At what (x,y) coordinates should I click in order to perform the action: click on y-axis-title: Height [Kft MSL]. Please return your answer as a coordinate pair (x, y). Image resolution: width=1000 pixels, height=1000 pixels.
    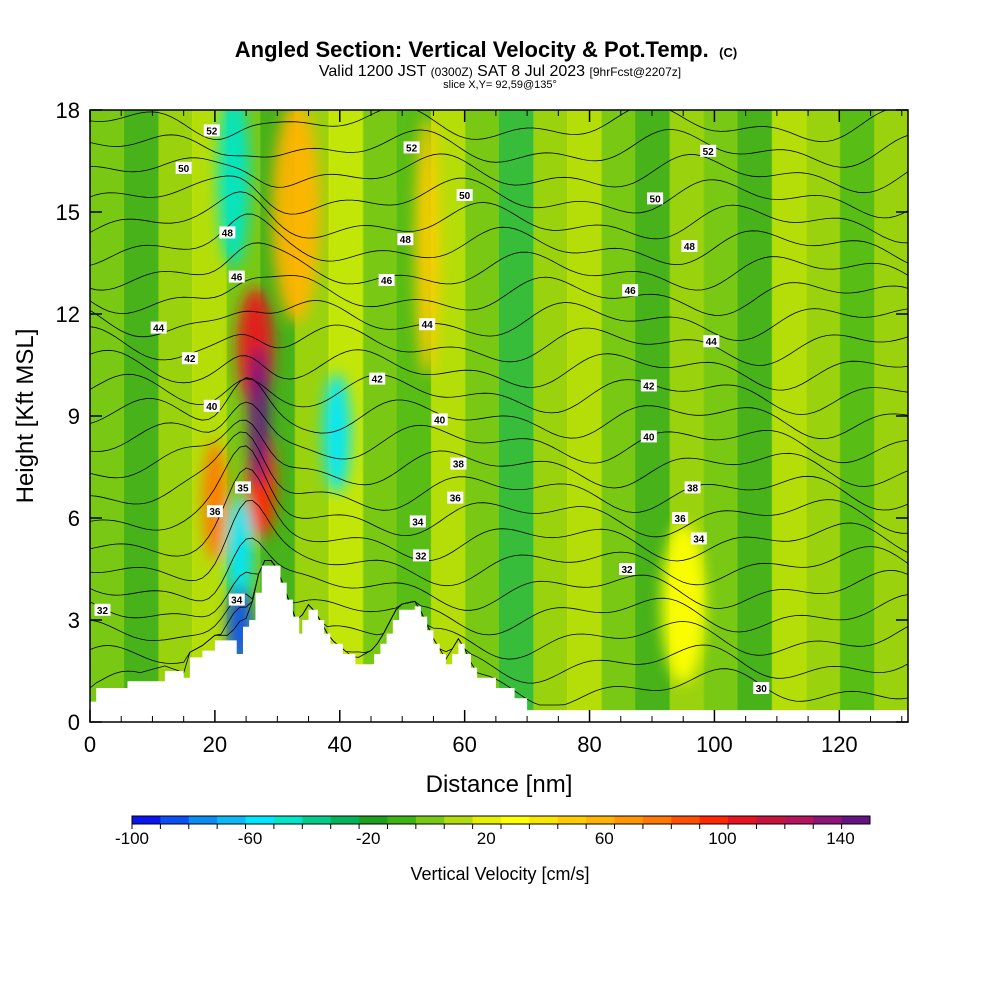
    Looking at the image, I should click on (25, 416).